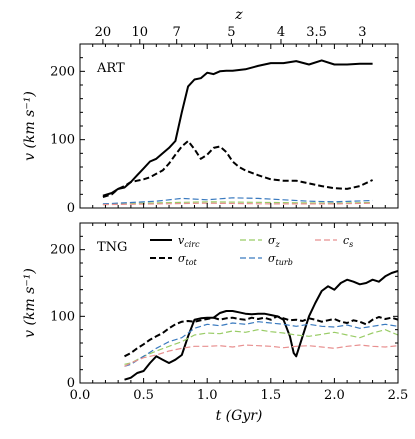  What do you see at coordinates (398, 395) in the screenshot?
I see `x-tick-label: 2.5` at bounding box center [398, 395].